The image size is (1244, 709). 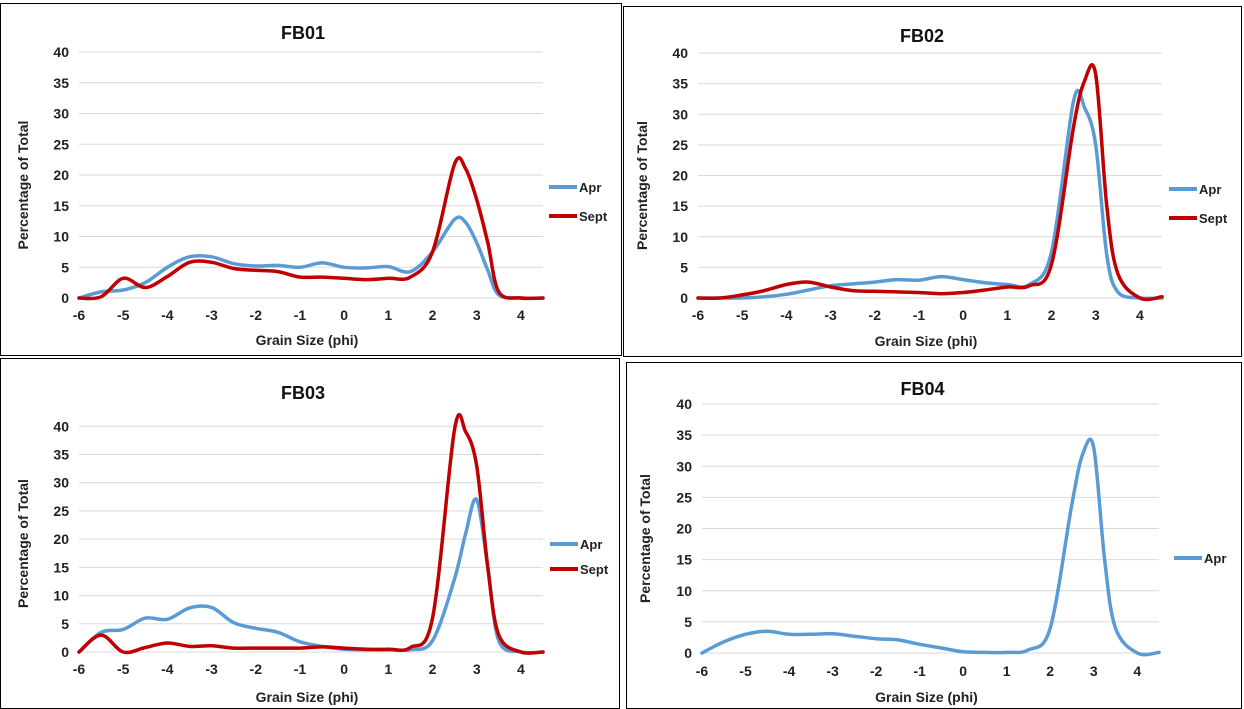 What do you see at coordinates (922, 389) in the screenshot?
I see `chart-title: FB04` at bounding box center [922, 389].